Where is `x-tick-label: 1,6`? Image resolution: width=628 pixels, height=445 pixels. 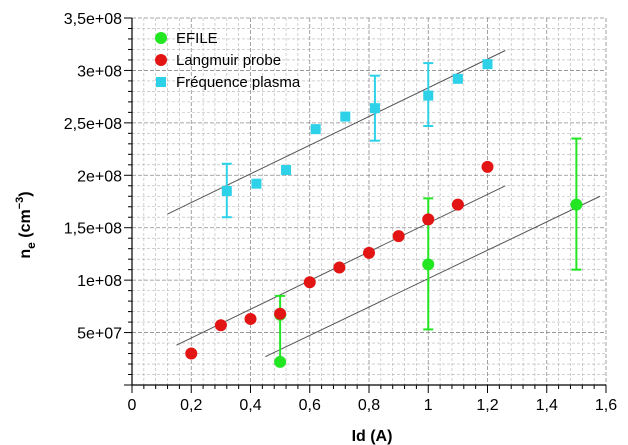
x-tick-label: 1,6 is located at coordinates (606, 405).